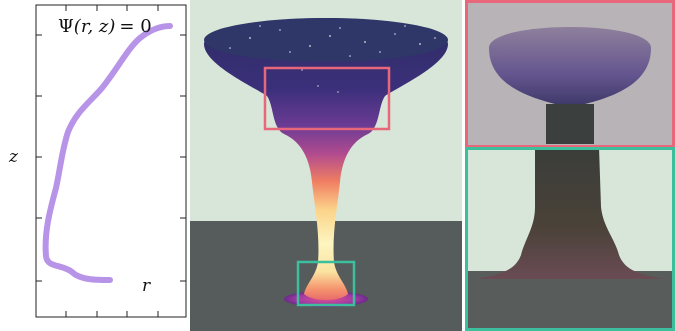 The width and height of the screenshot is (675, 331). I want to click on y-axis-label: z, so click(13, 157).